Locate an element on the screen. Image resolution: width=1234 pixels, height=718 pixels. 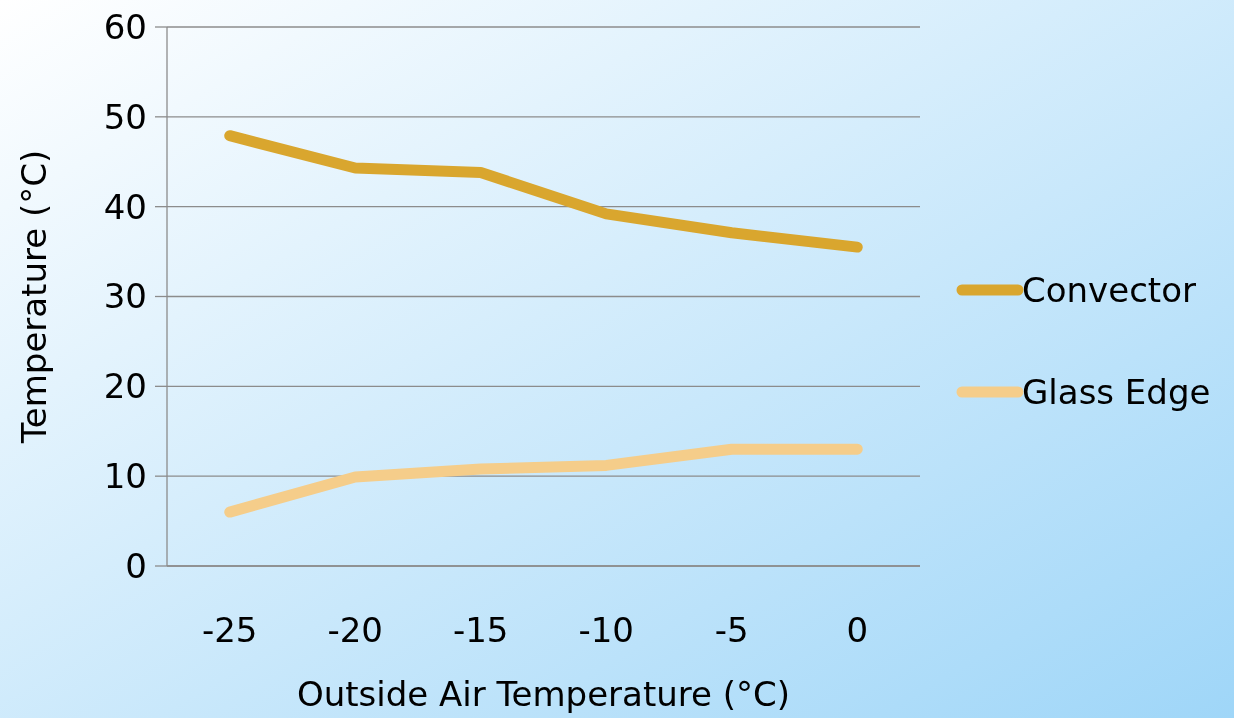
x-axis-title: Outside Air Temperature (°C) is located at coordinates (543, 694).